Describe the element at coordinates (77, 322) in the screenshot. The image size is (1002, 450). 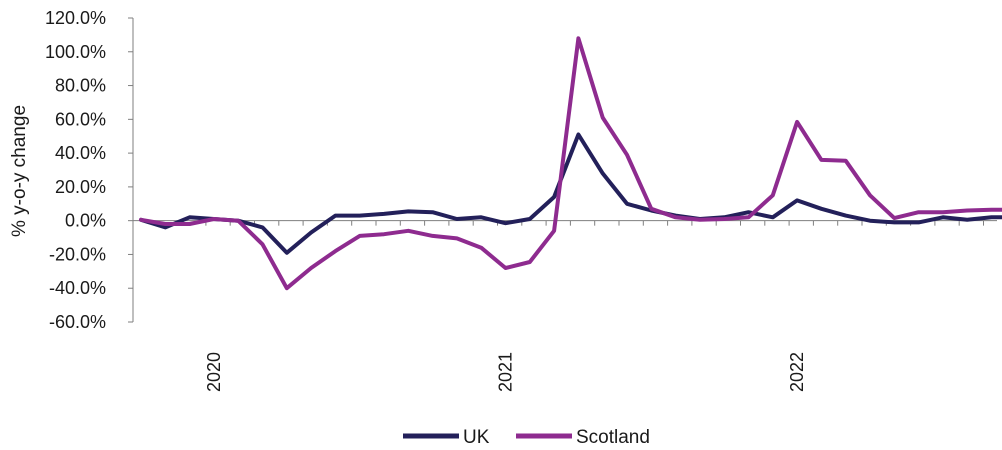
I see `y-tick-label: -60.0%` at that location.